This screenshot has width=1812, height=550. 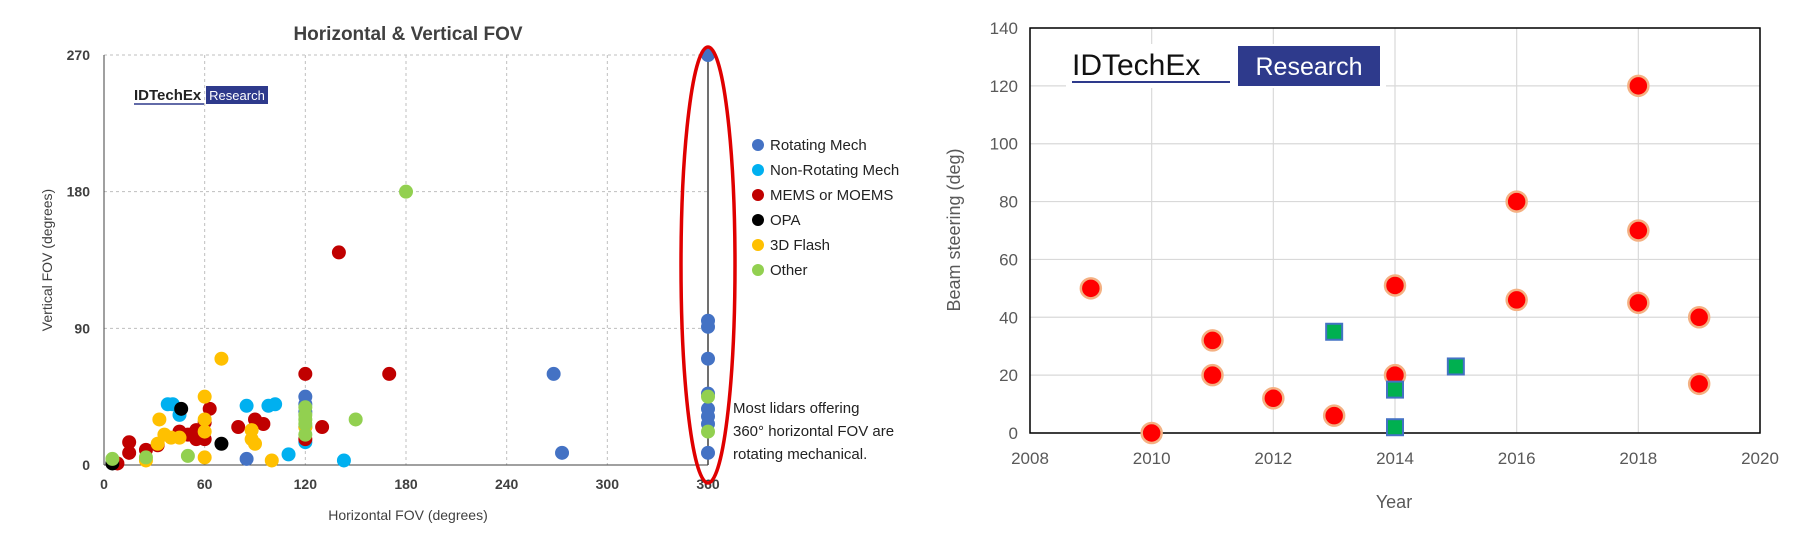 What do you see at coordinates (82, 328) in the screenshot?
I see `chart1-y-tick-label: 90` at bounding box center [82, 328].